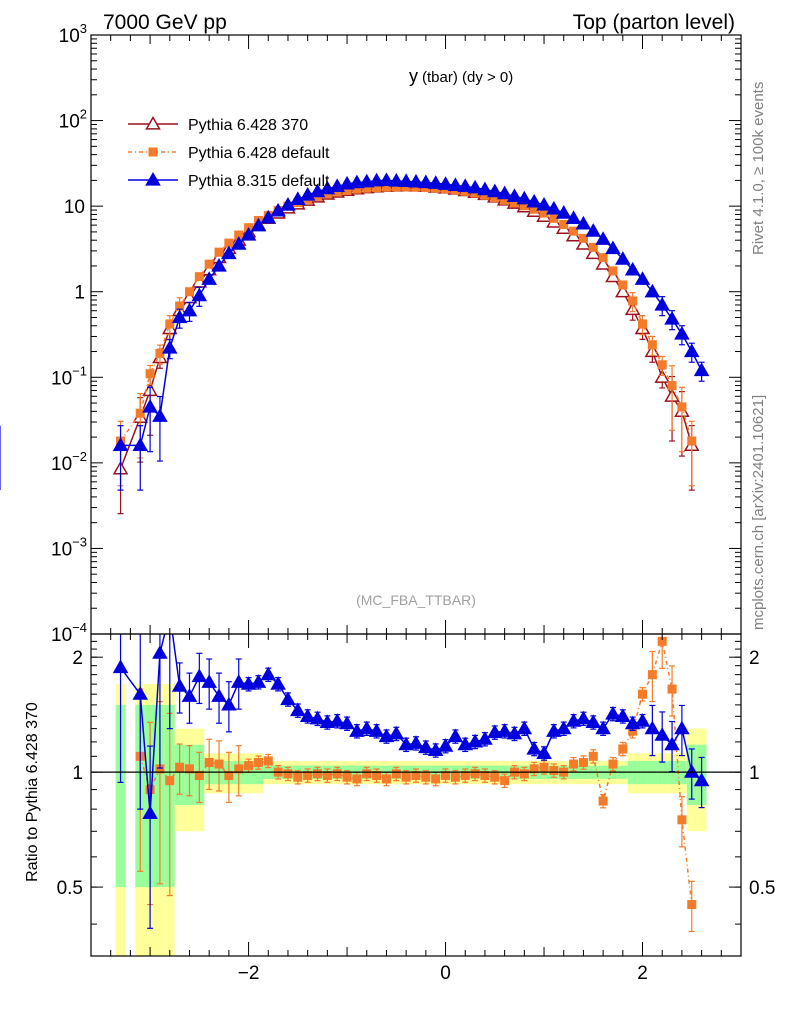  What do you see at coordinates (165, 22) in the screenshot?
I see `energy-label: 7000 GeV pp` at bounding box center [165, 22].